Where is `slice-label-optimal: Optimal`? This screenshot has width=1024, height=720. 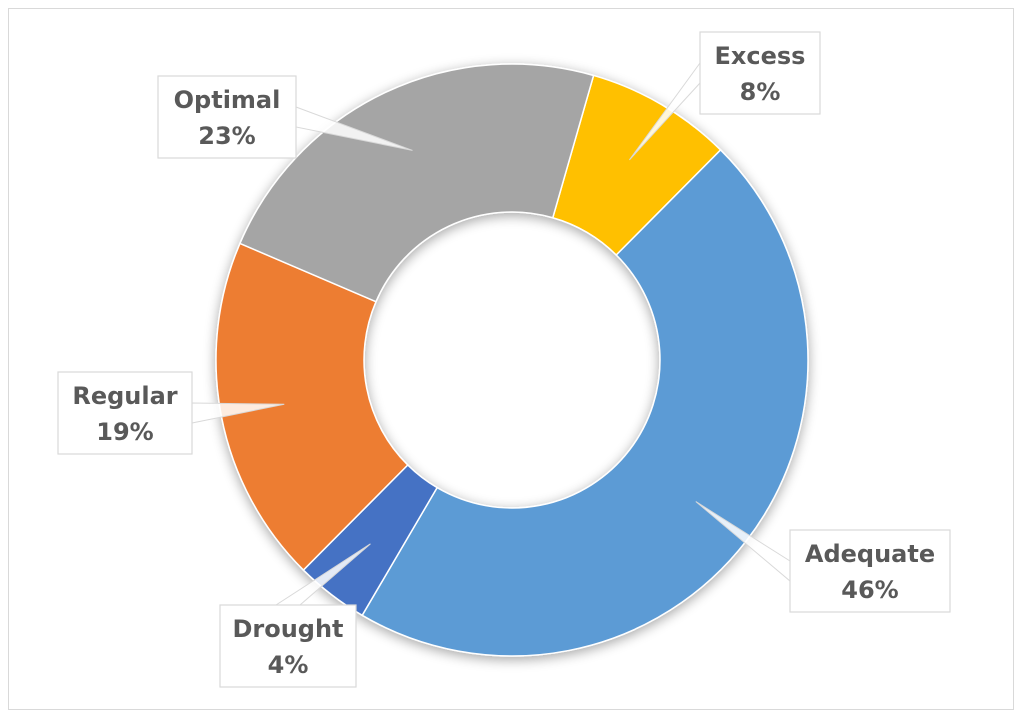 slice-label-optimal: Optimal is located at coordinates (227, 100).